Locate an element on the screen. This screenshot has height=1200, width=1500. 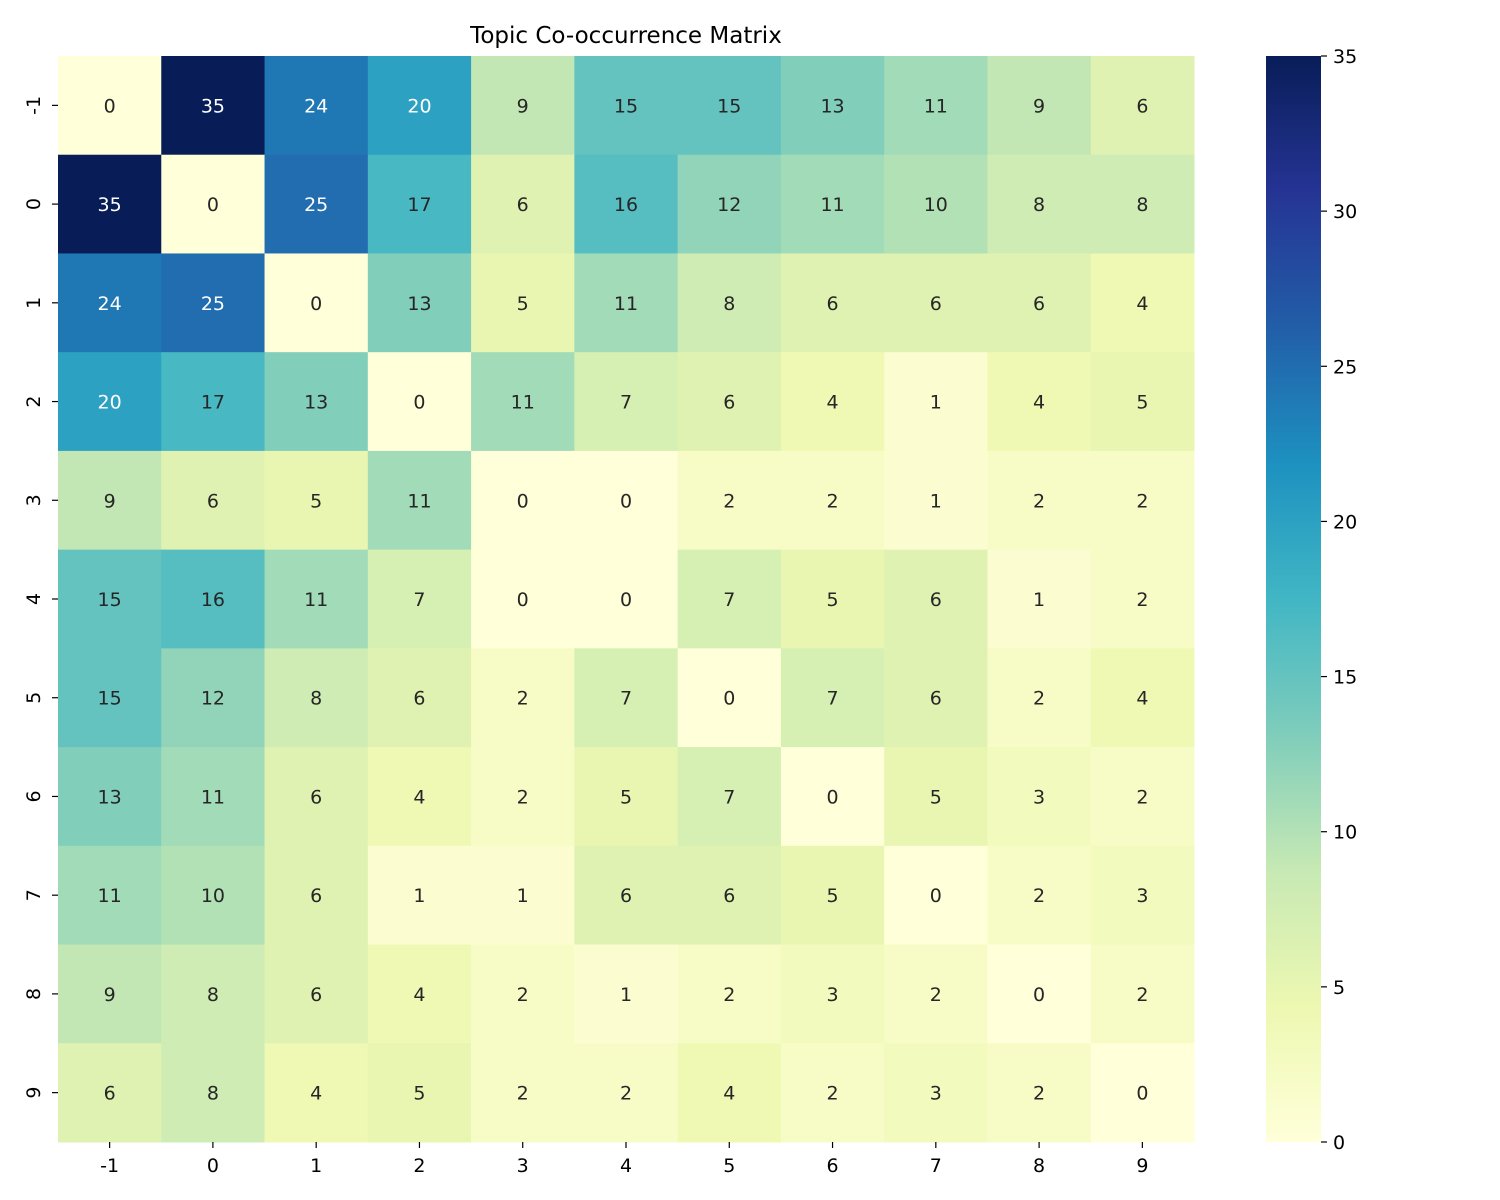
x-tick-label: 8 is located at coordinates (1039, 1166).